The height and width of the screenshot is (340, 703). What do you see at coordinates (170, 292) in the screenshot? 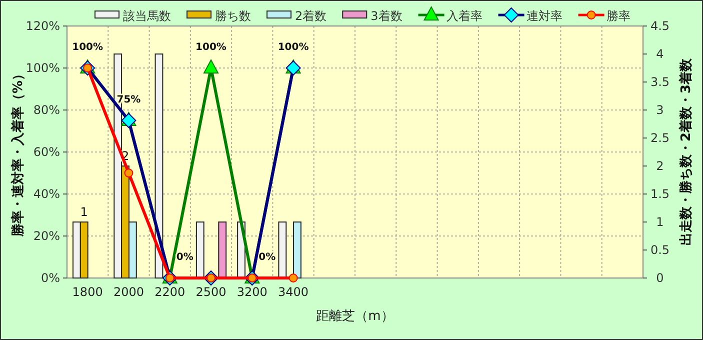
I see `x-tick-label: 2200` at bounding box center [170, 292].